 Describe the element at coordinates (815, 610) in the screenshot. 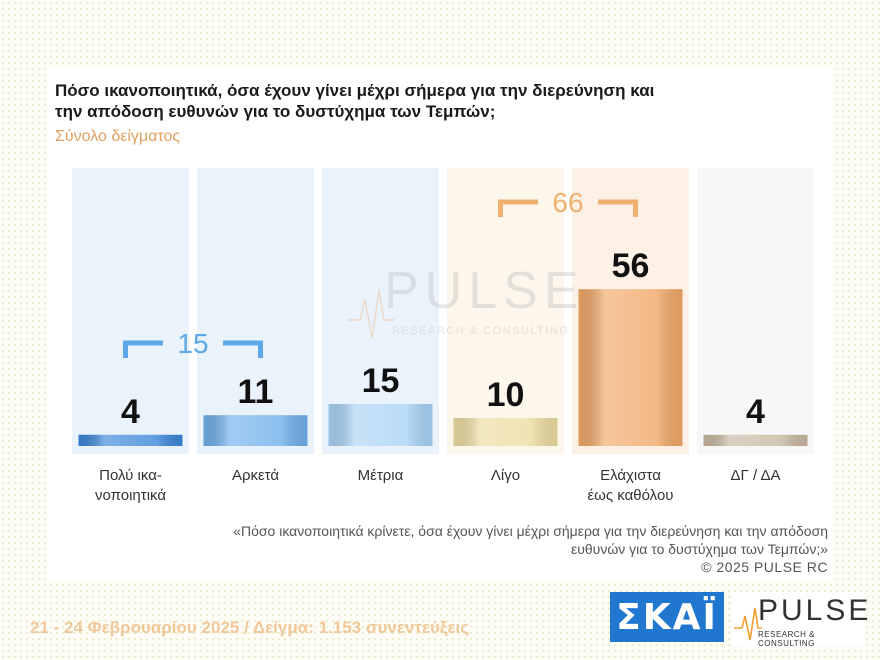

I see `pulse-logo-word: PULSE` at that location.